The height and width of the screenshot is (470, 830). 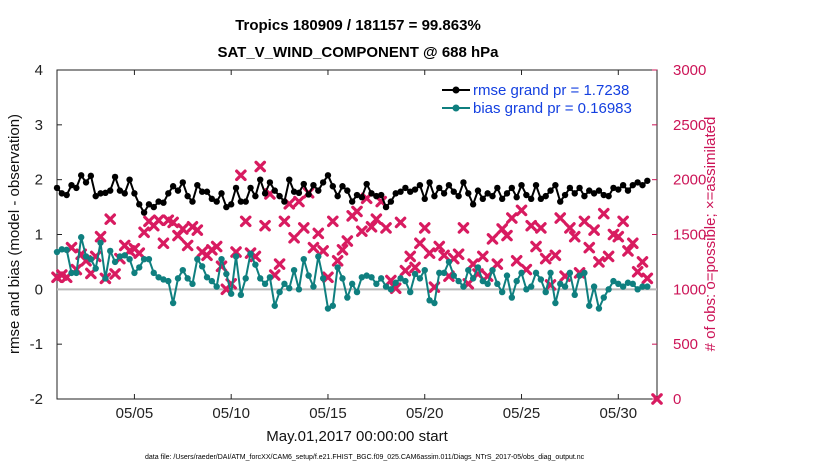 I want to click on x-tick-label: 05/30, so click(x=619, y=413).